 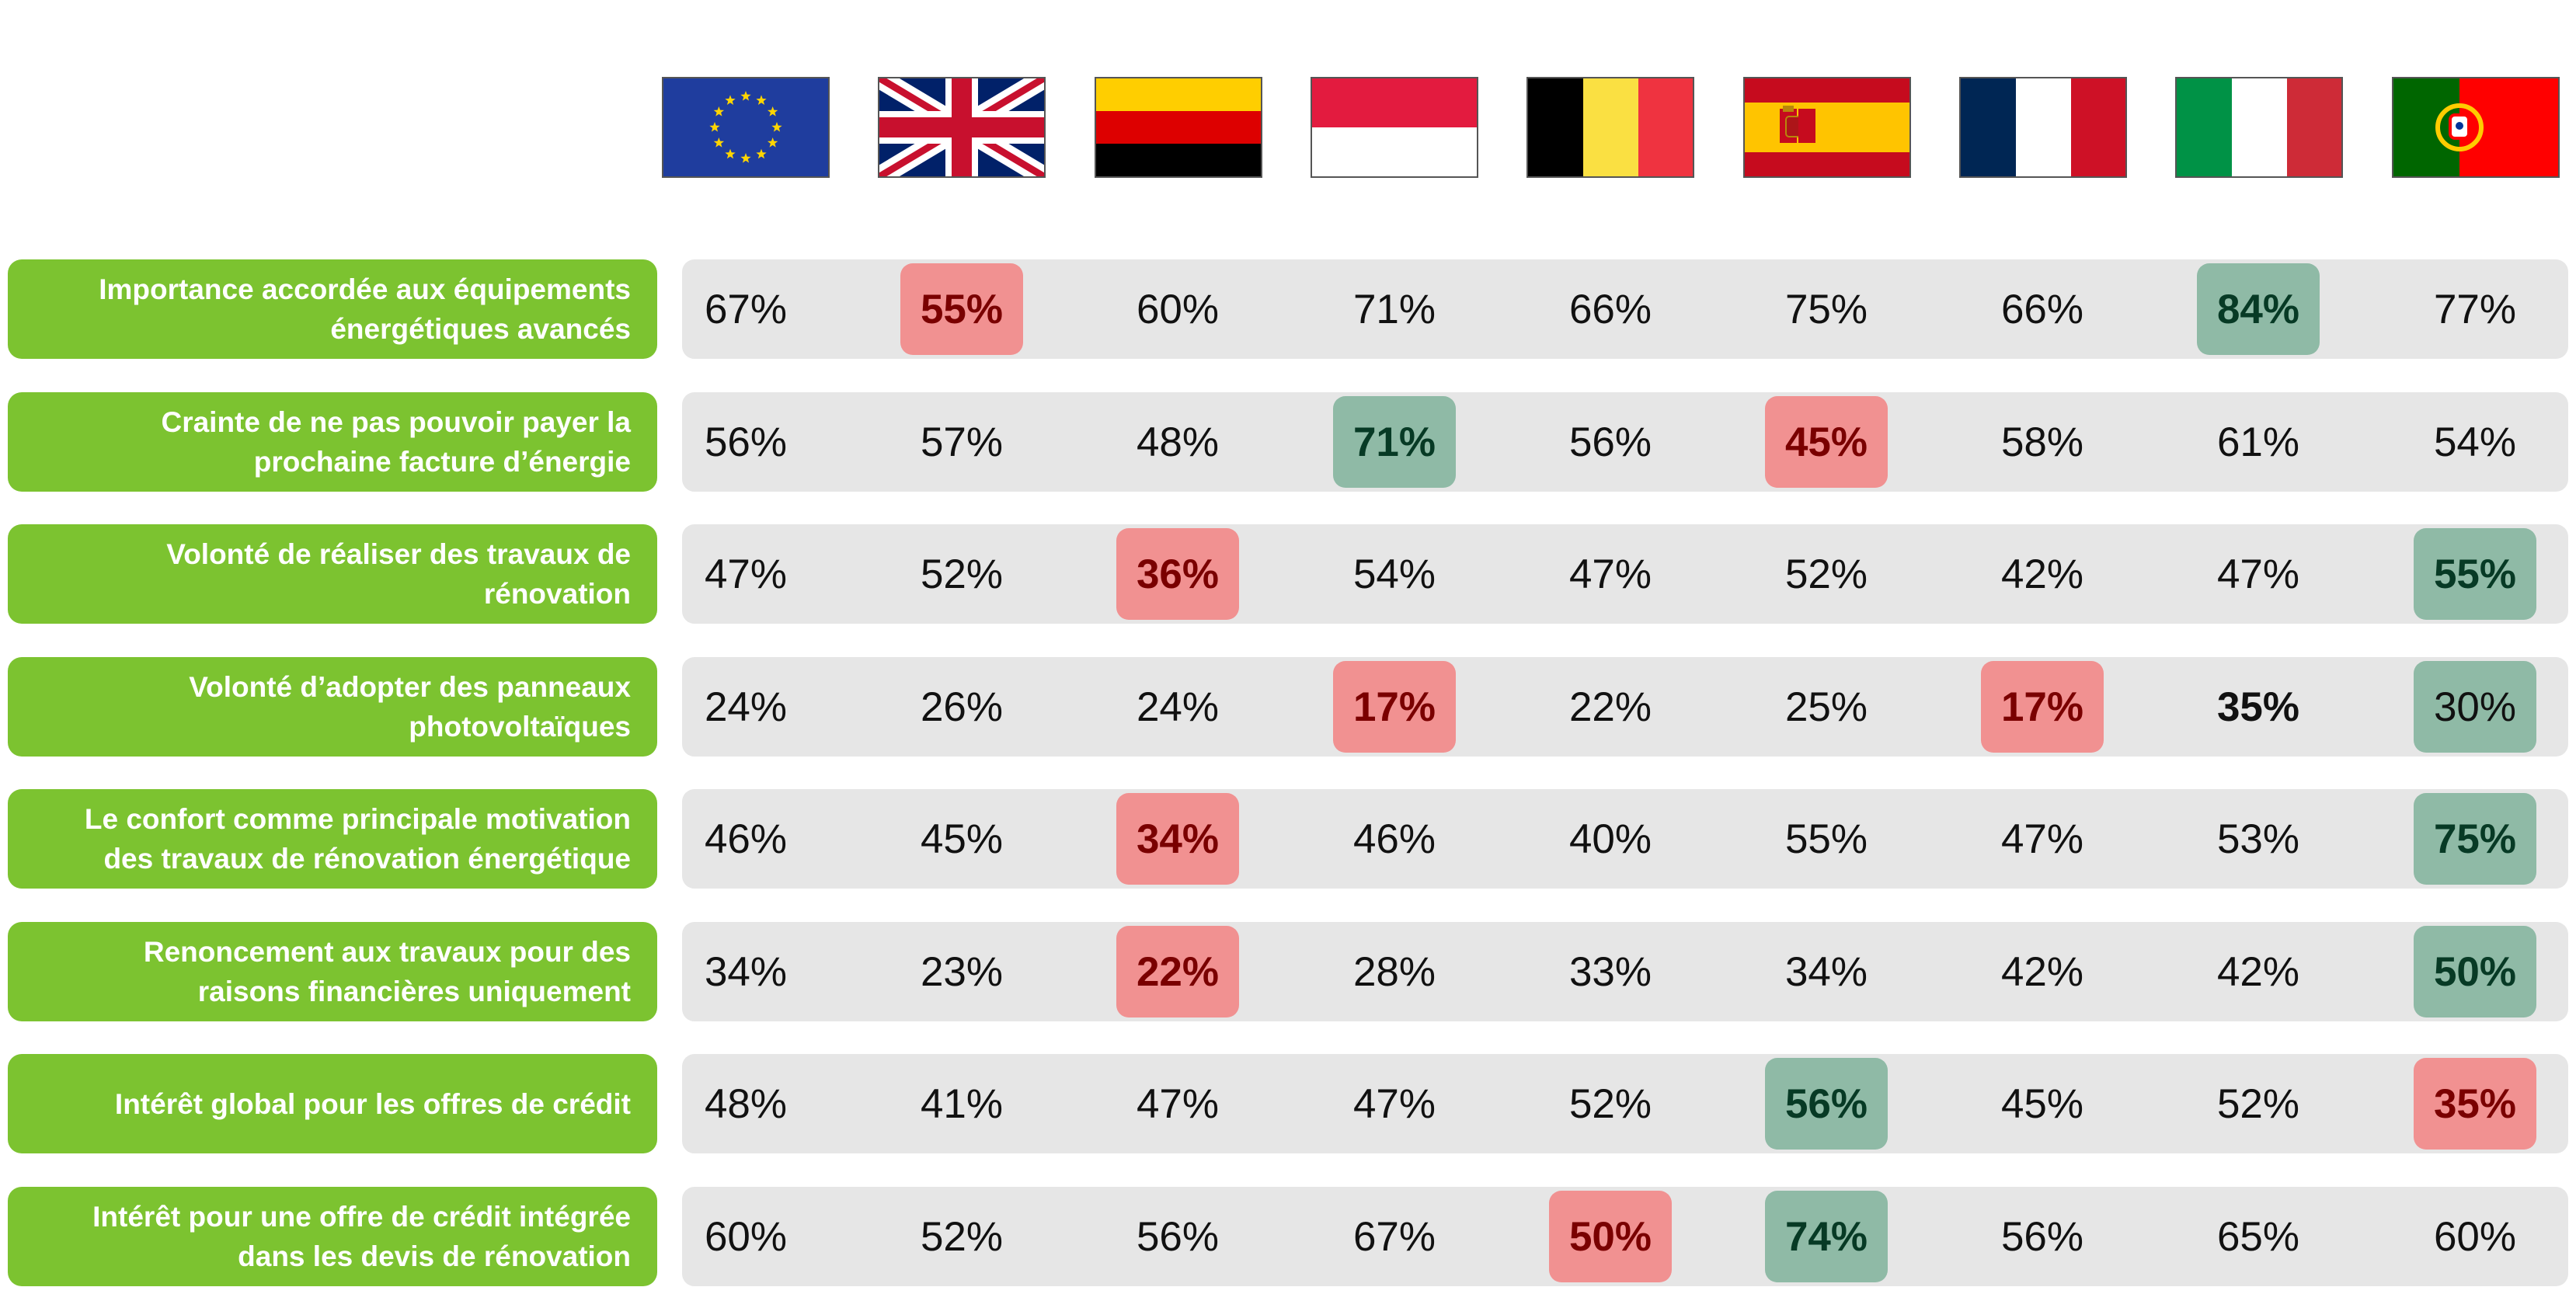 What do you see at coordinates (962, 127) in the screenshot?
I see `uk-flag` at bounding box center [962, 127].